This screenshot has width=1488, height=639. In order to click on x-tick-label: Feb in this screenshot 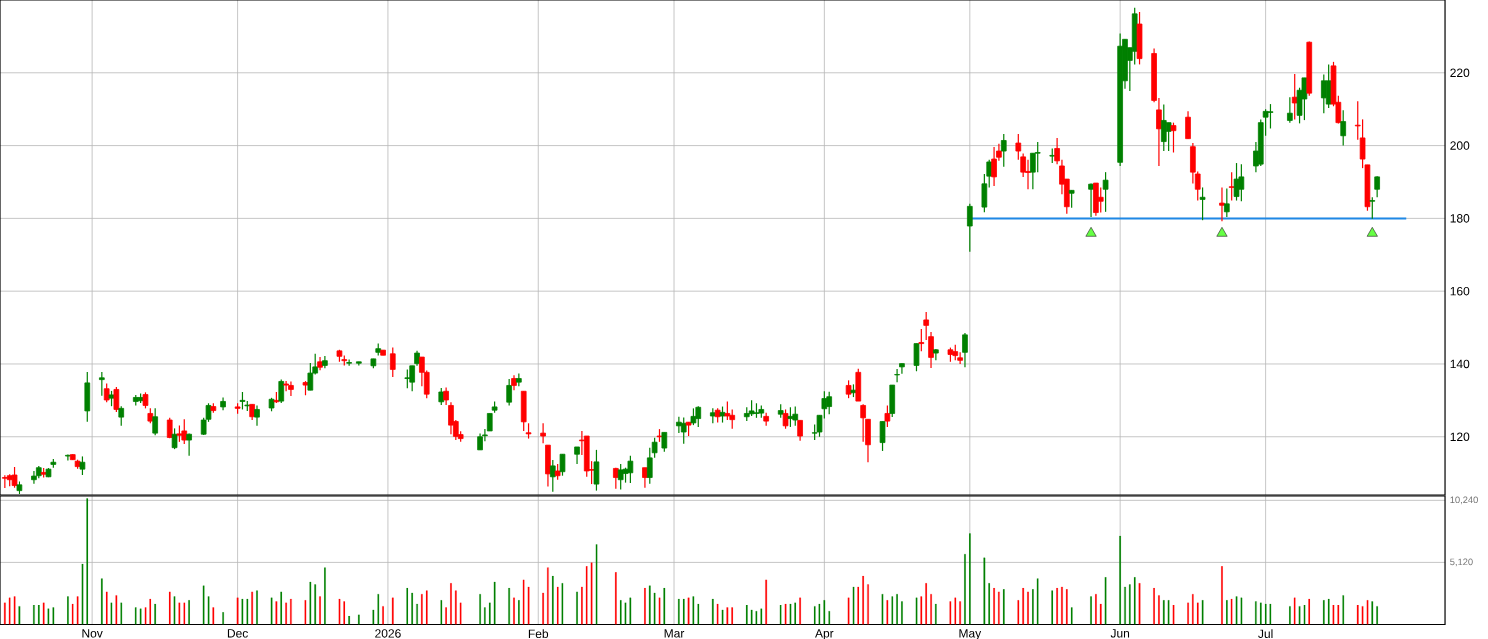, I will do `click(538, 634)`.